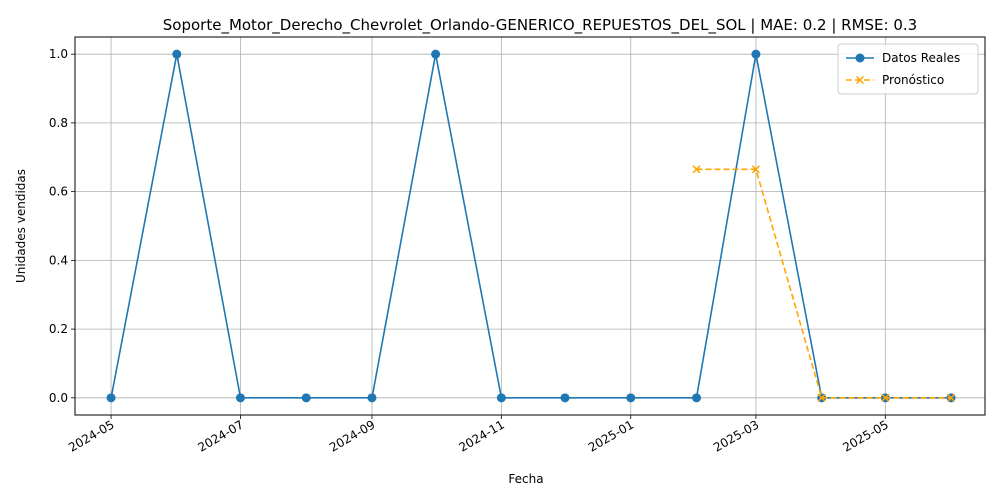  I want to click on y-tick-label: 0.6, so click(58, 192).